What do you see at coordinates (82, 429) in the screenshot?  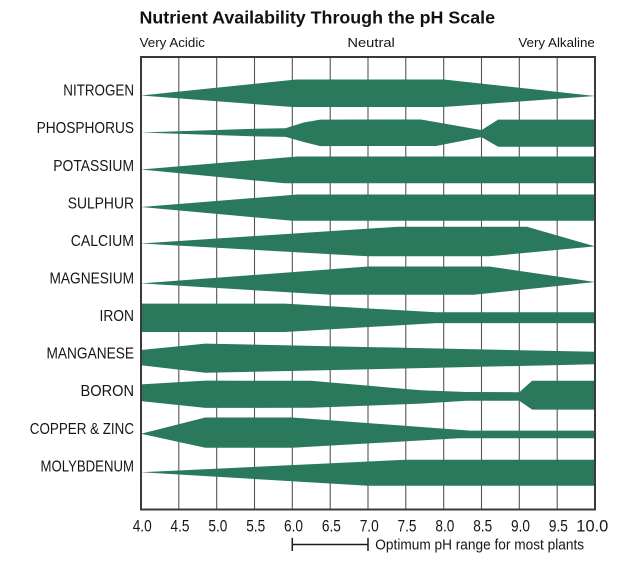 I see `svg-text: COPPER & ZINC` at bounding box center [82, 429].